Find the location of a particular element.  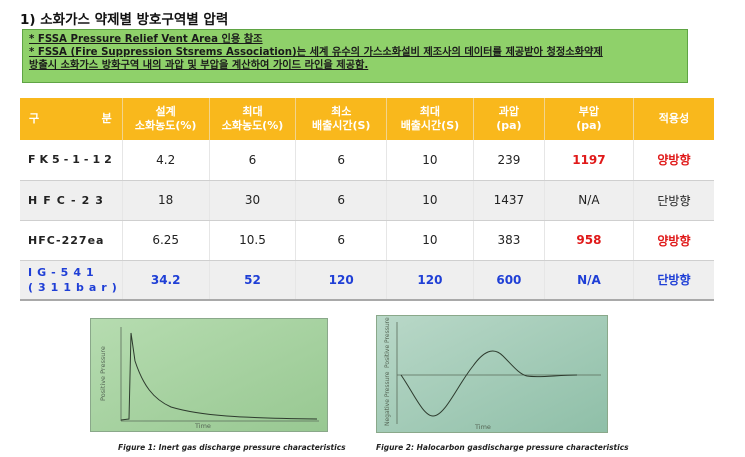

design-conc: 6.25 is located at coordinates (166, 240).